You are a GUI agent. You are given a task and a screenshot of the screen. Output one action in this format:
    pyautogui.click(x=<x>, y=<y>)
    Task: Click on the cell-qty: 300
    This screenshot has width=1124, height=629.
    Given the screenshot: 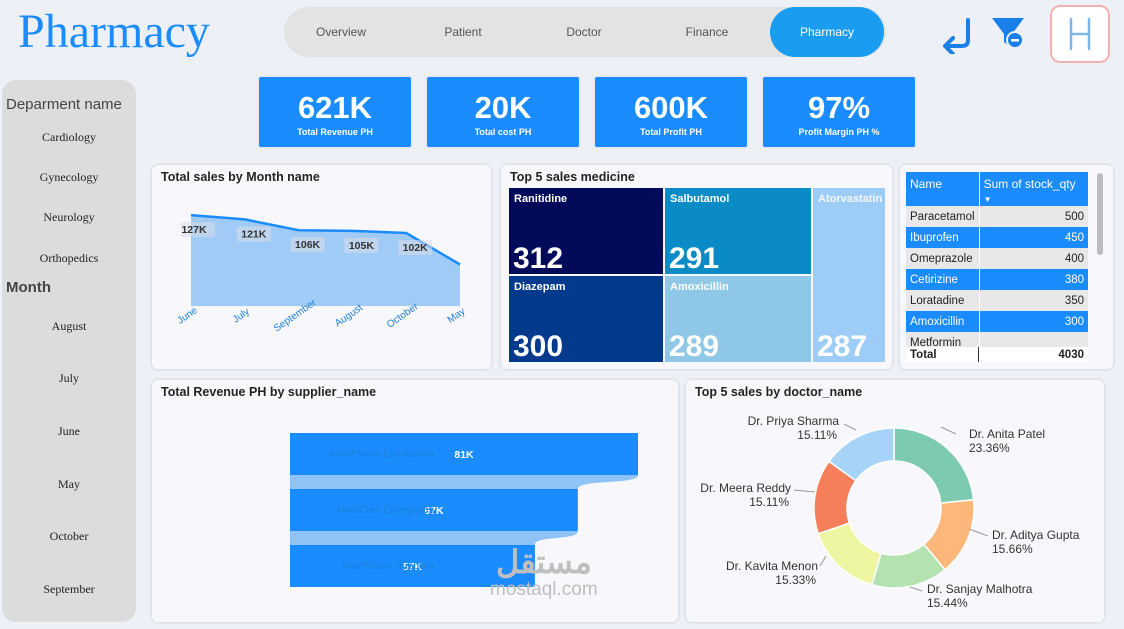 What is the action you would take?
    pyautogui.click(x=1033, y=321)
    